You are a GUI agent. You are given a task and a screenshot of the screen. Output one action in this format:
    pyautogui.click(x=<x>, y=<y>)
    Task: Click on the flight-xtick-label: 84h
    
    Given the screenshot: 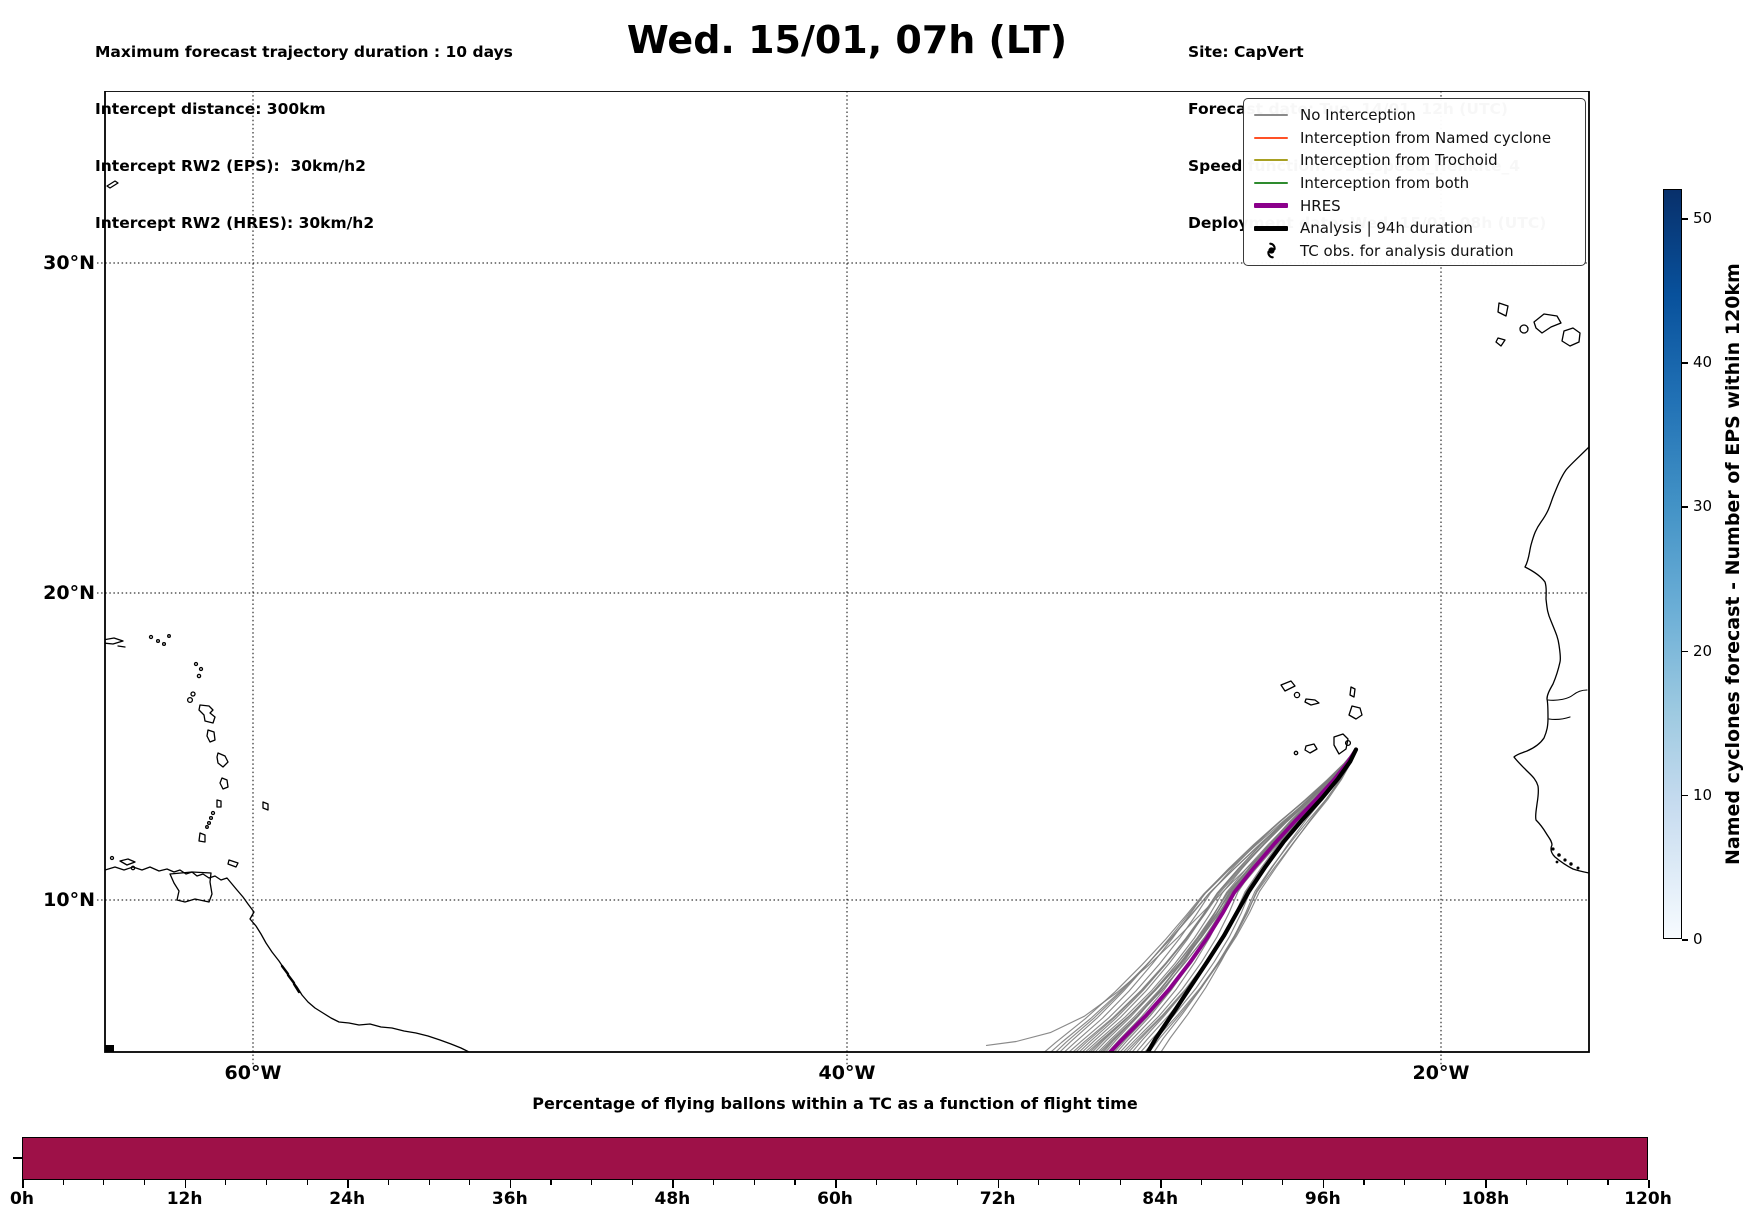 What is the action you would take?
    pyautogui.click(x=1160, y=1199)
    